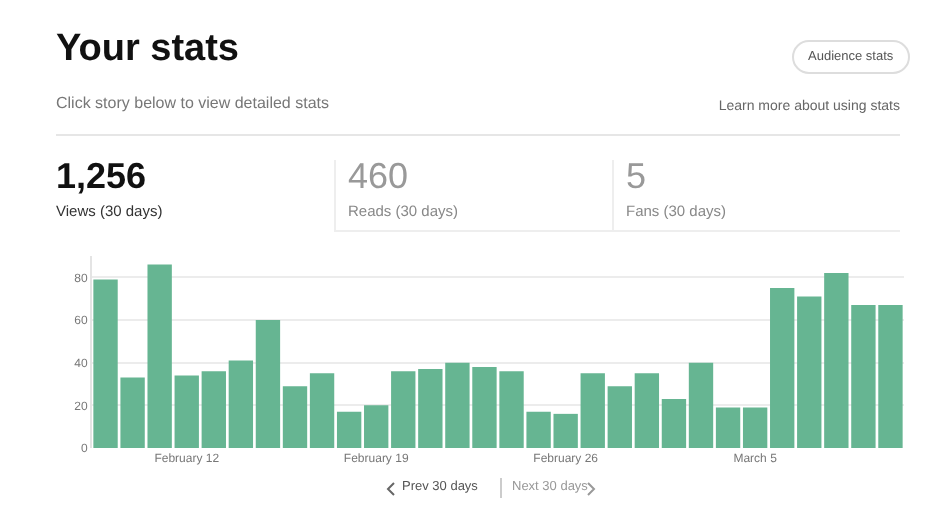 The height and width of the screenshot is (520, 948). What do you see at coordinates (148, 50) in the screenshot?
I see `chart-title: Your stats` at bounding box center [148, 50].